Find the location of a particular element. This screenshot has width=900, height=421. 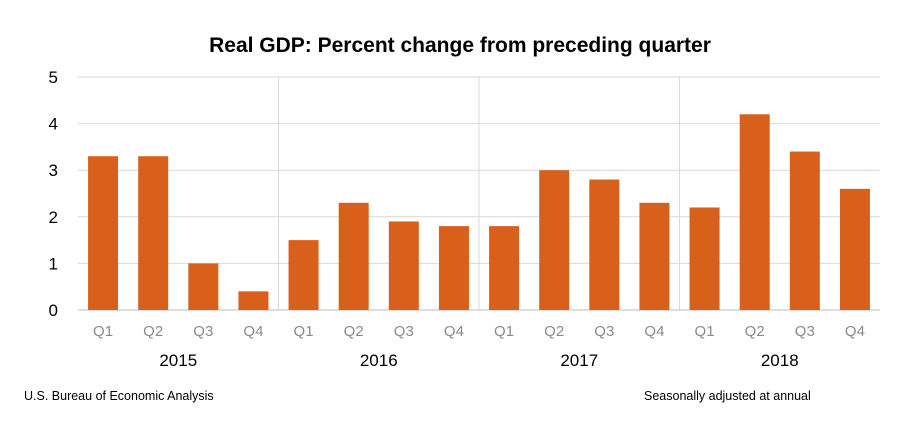

source-note: U.S. Bureau of Economic Analysis is located at coordinates (119, 396).